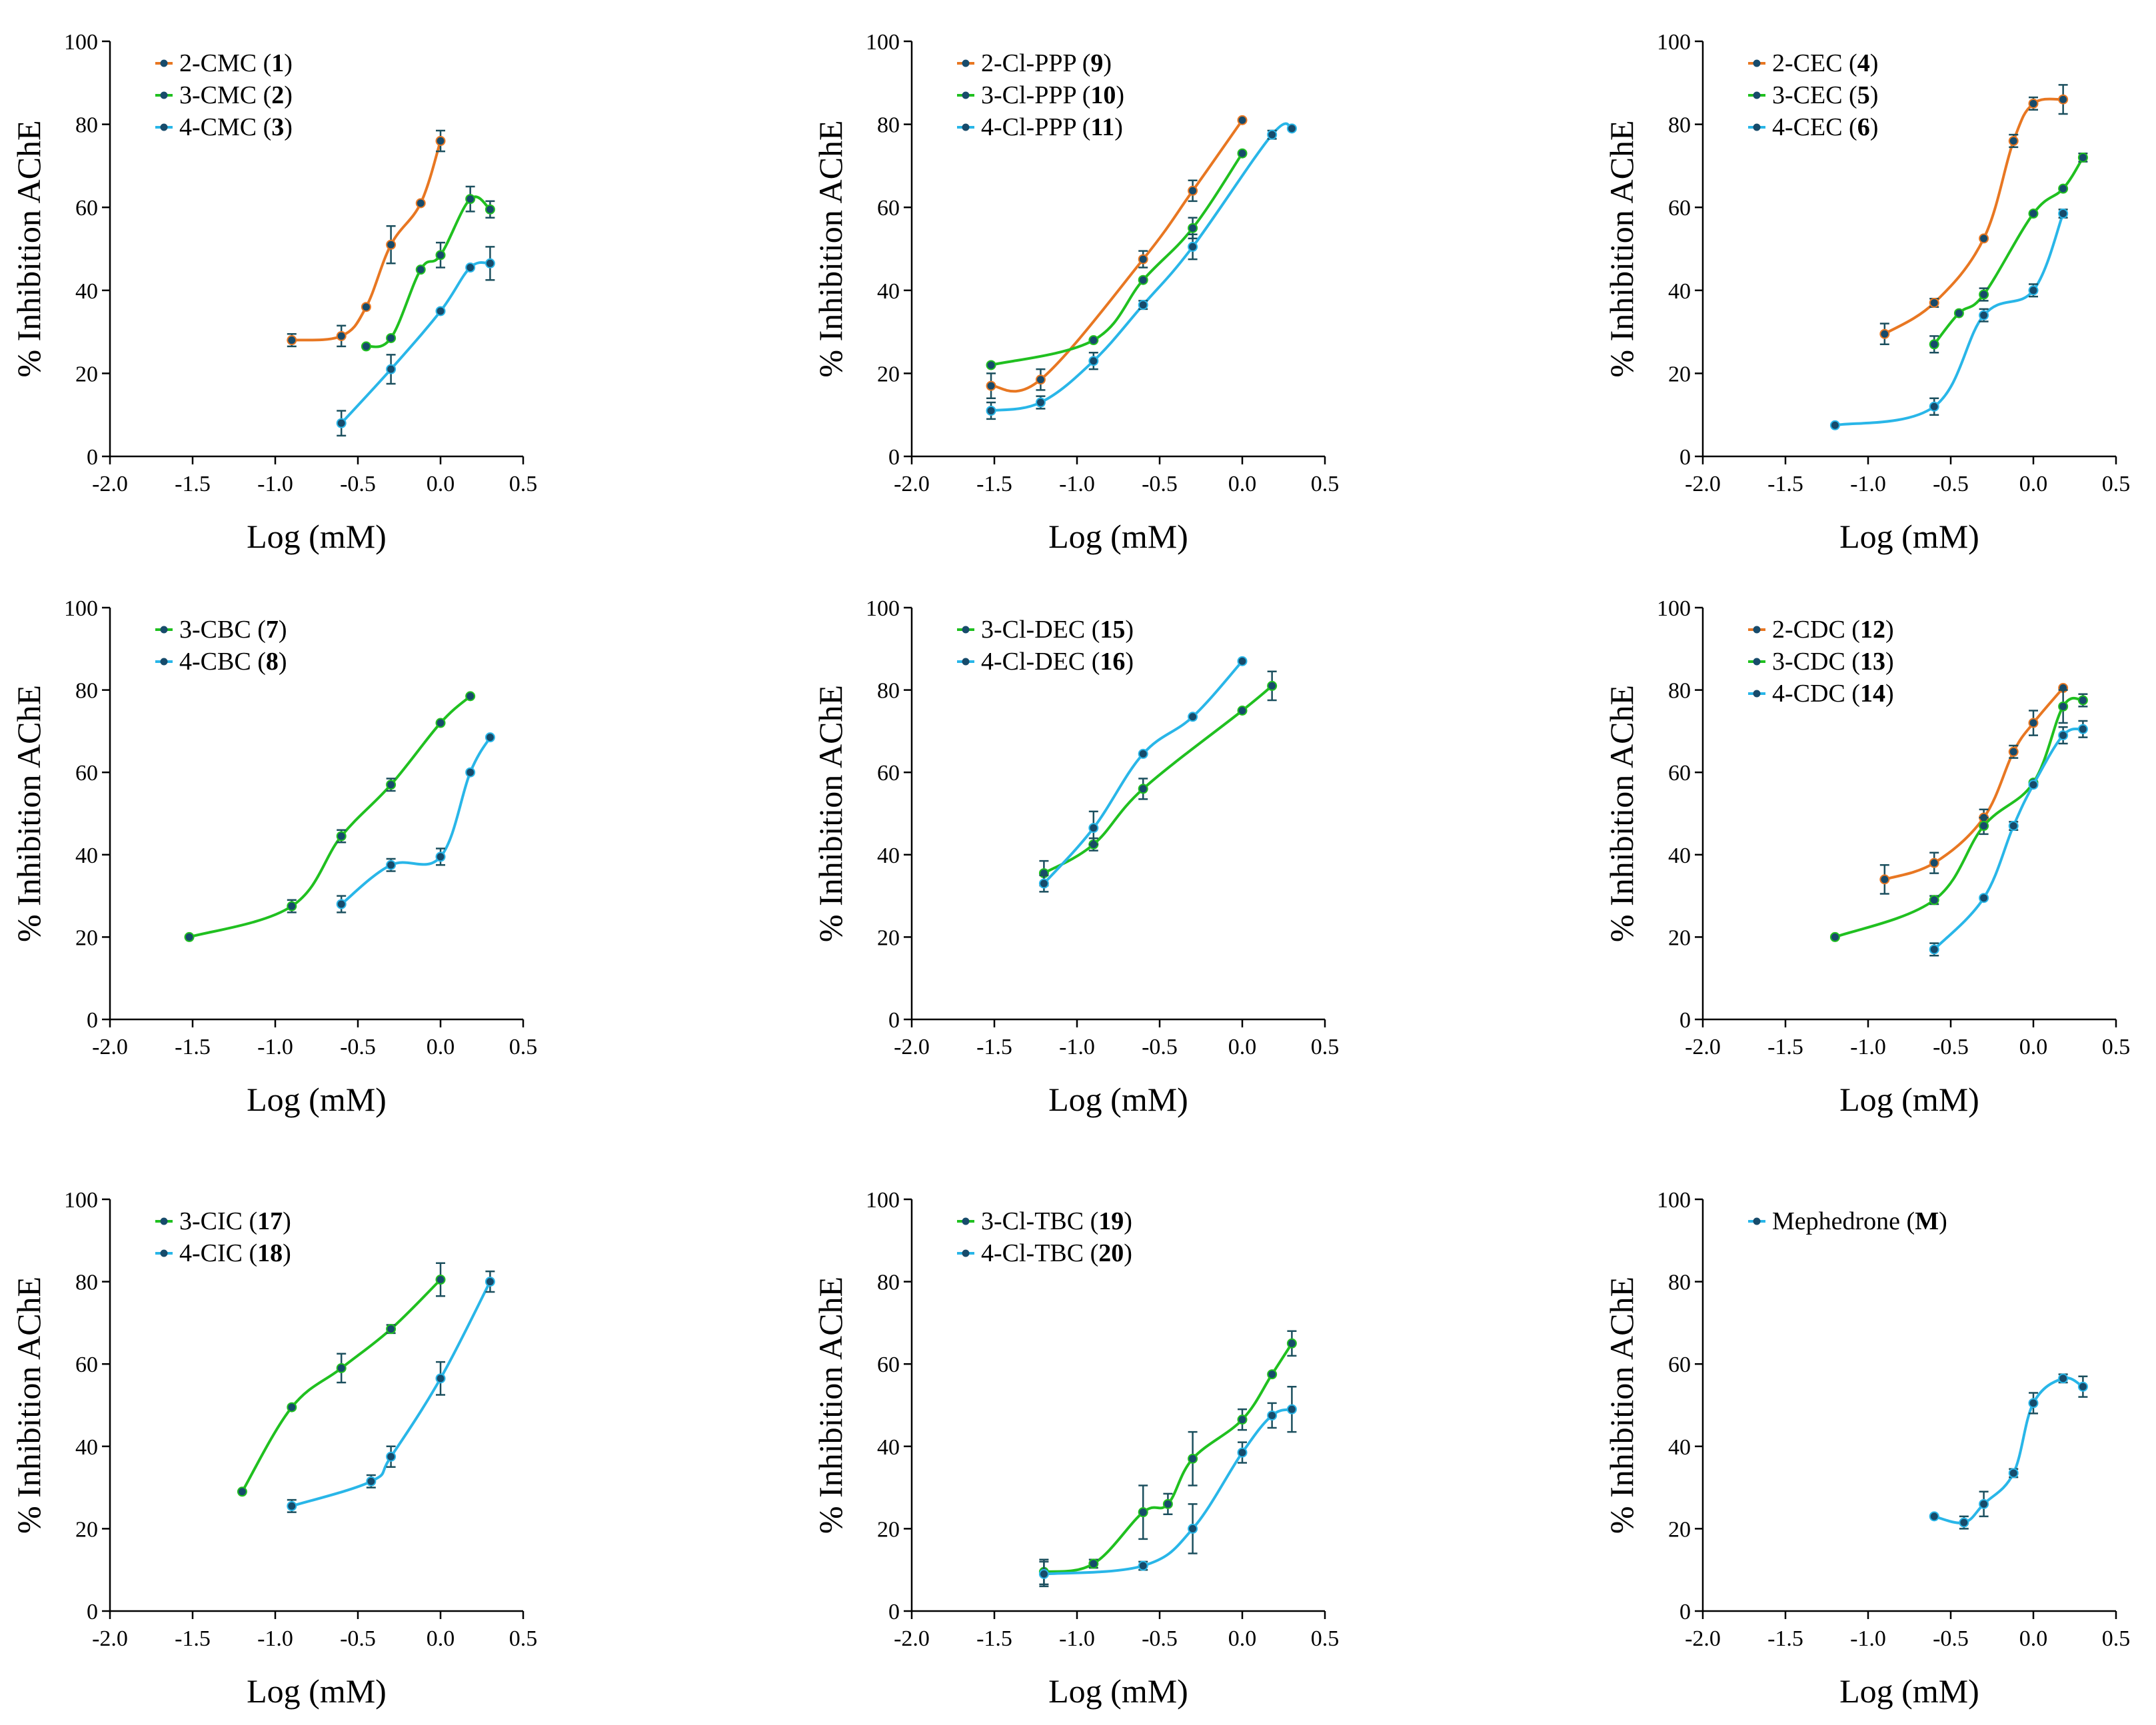 The image size is (2156, 1725). What do you see at coordinates (1821, 630) in the screenshot?
I see `legend-entry: 2-CDC (12)` at bounding box center [1821, 630].